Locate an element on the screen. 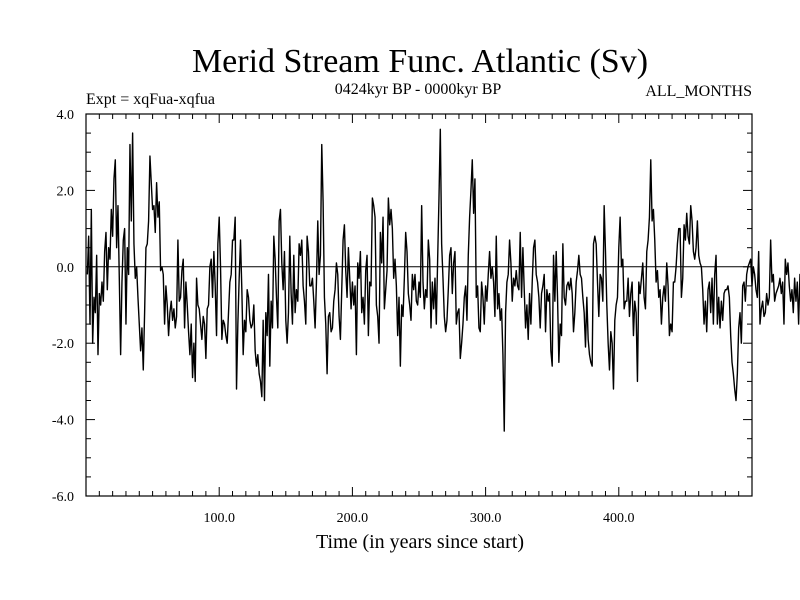 This screenshot has width=800, height=600. chart-subtitle-left: Expt = xqFua-xqfua is located at coordinates (150, 99).